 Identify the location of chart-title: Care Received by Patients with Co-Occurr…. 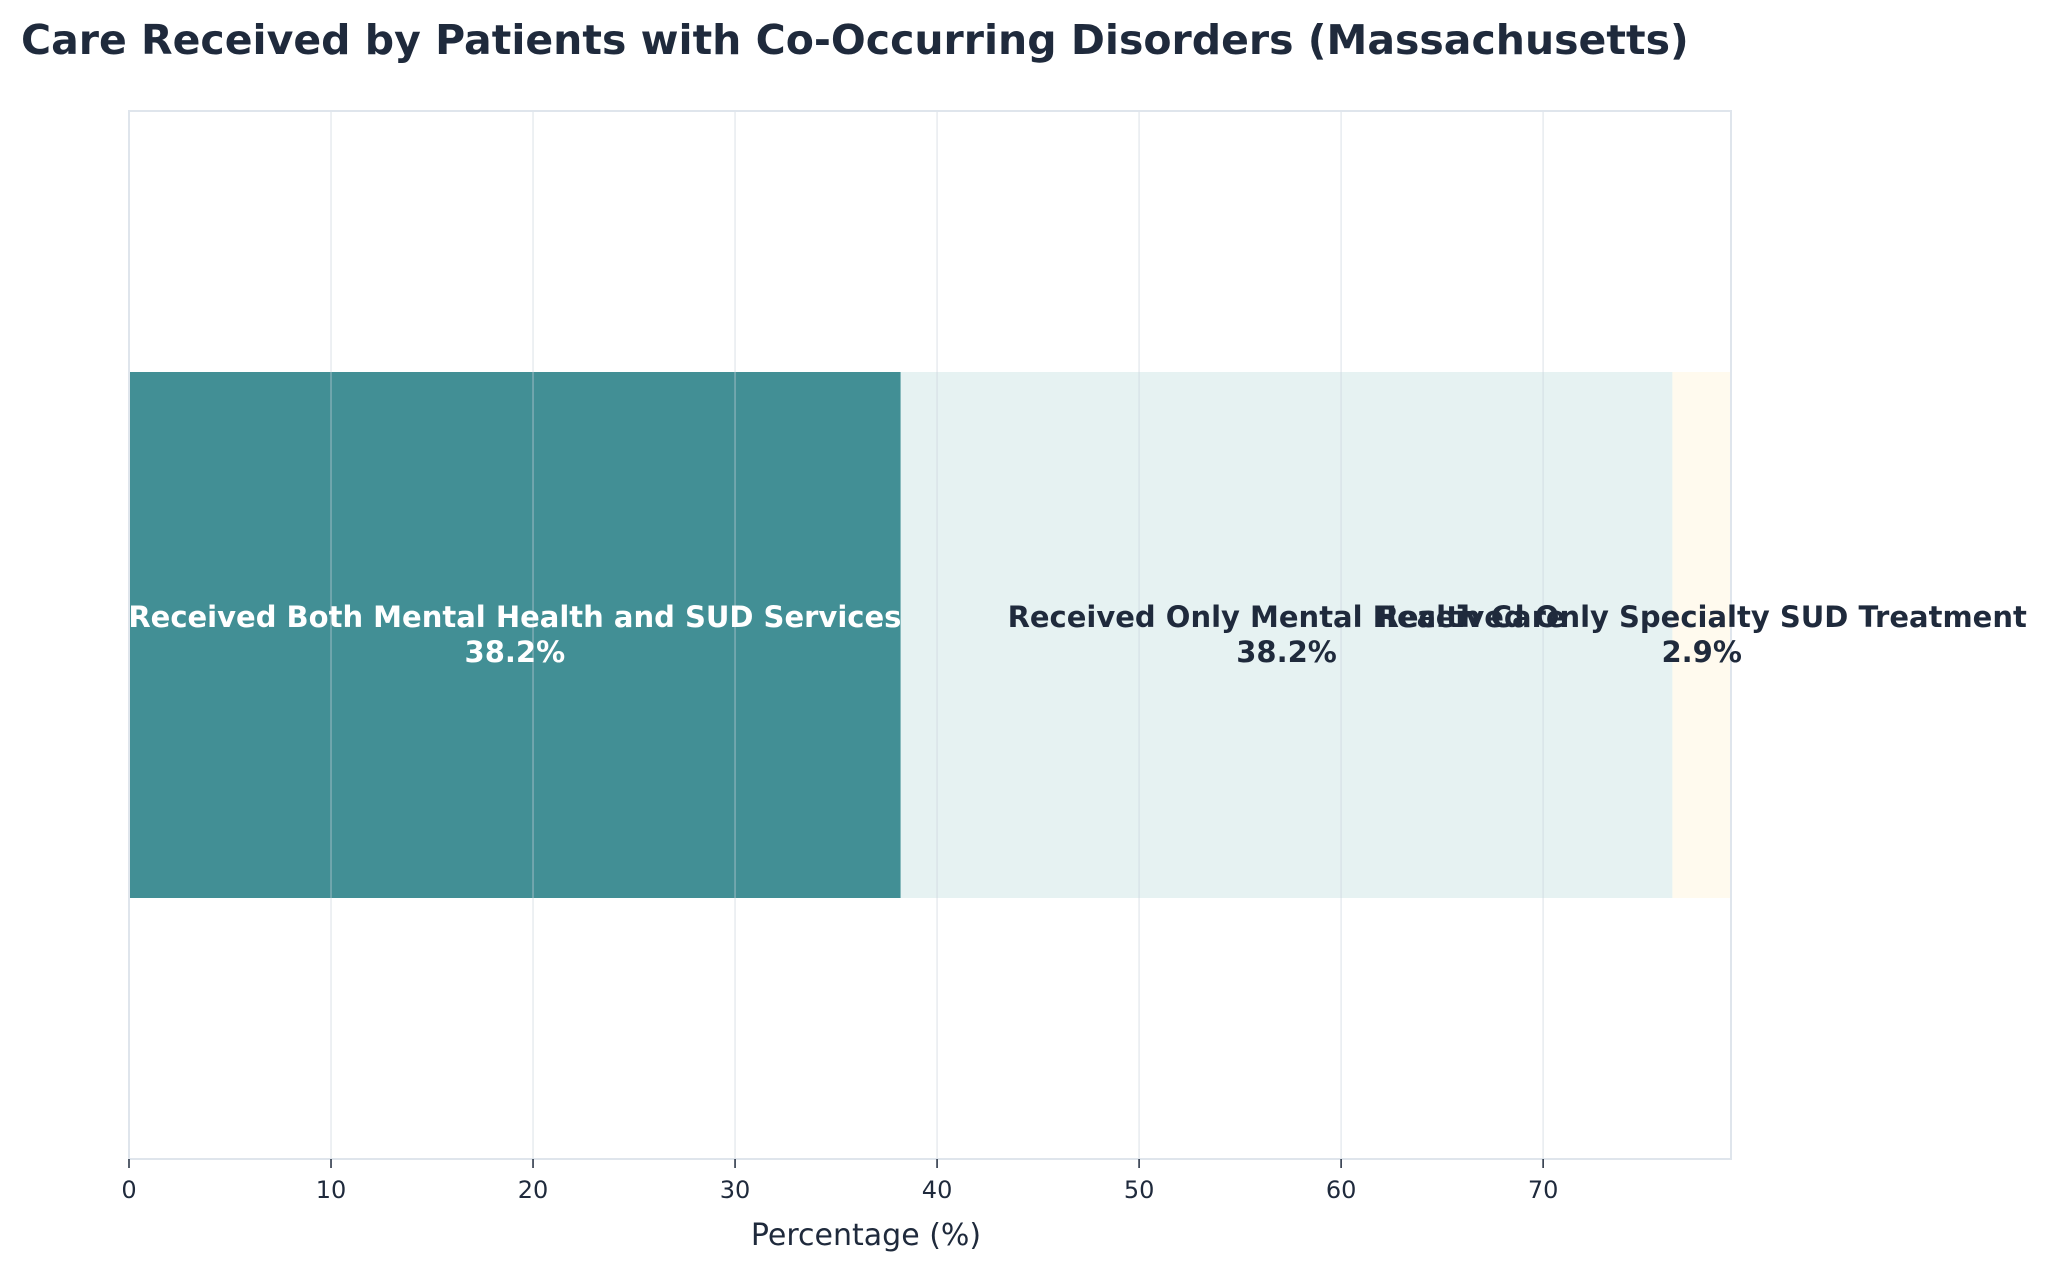
(855, 40).